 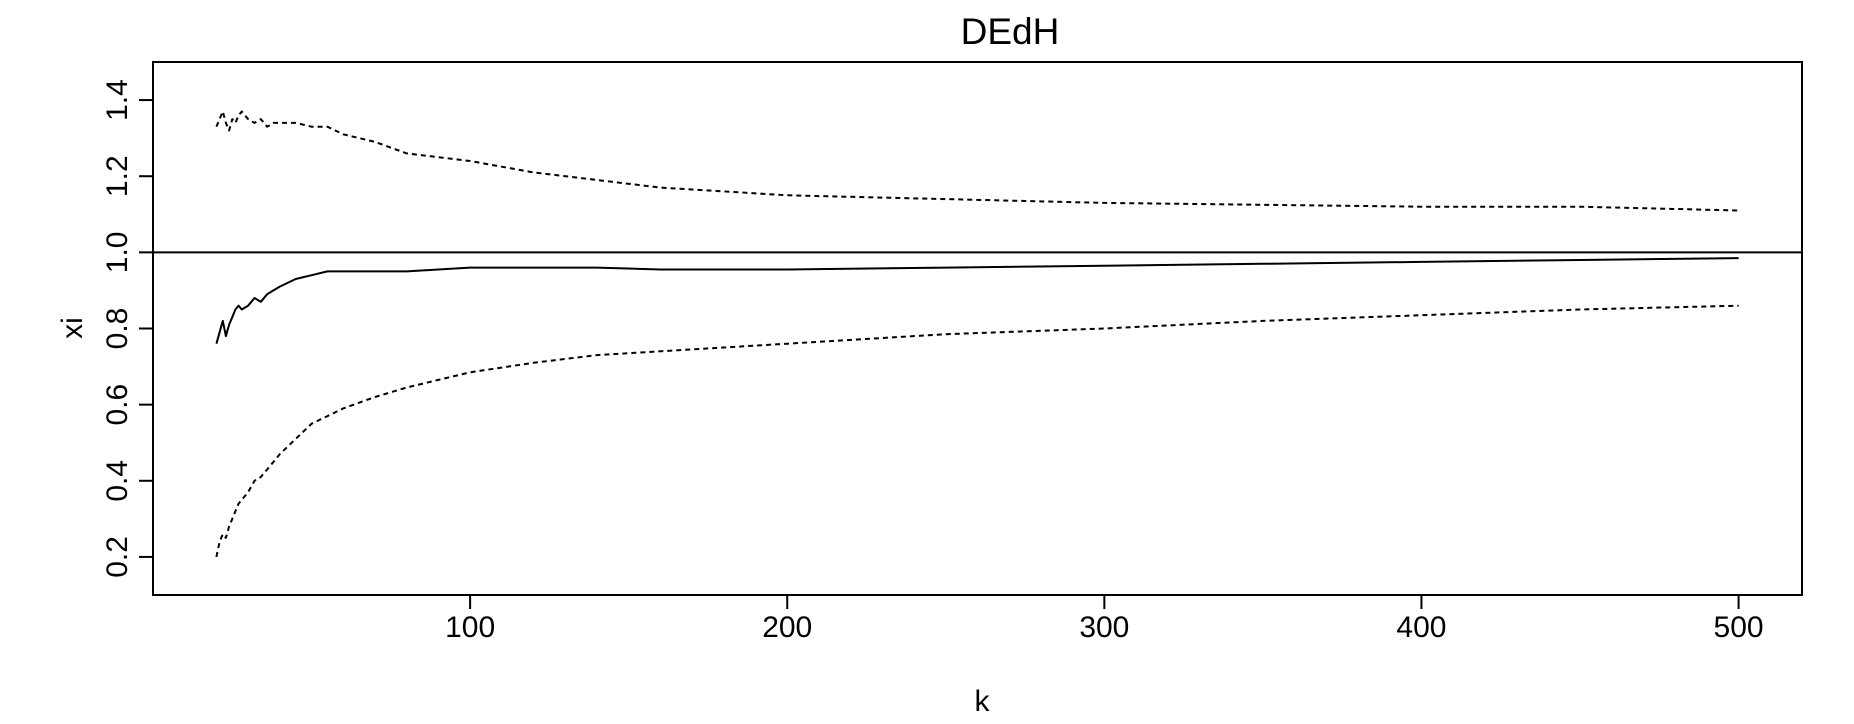 What do you see at coordinates (117, 329) in the screenshot?
I see `y-tick-label: 0.8` at bounding box center [117, 329].